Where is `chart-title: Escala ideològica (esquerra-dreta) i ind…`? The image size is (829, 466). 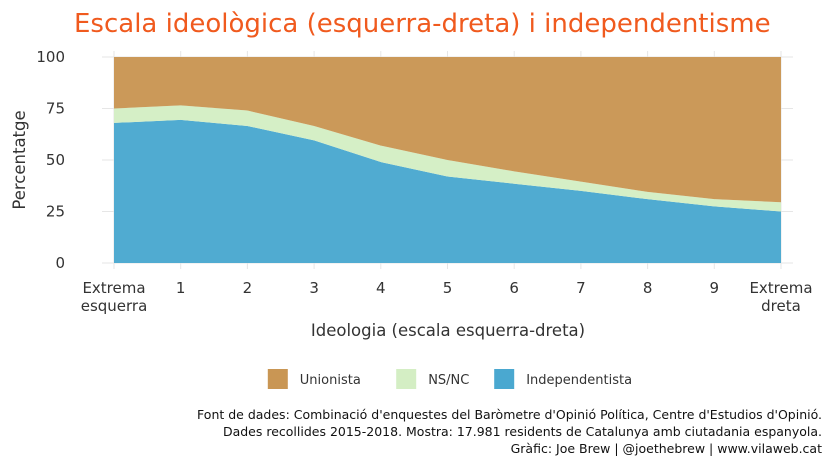
chart-title: Escala ideològica (esquerra-dreta) i ind… is located at coordinates (422, 24).